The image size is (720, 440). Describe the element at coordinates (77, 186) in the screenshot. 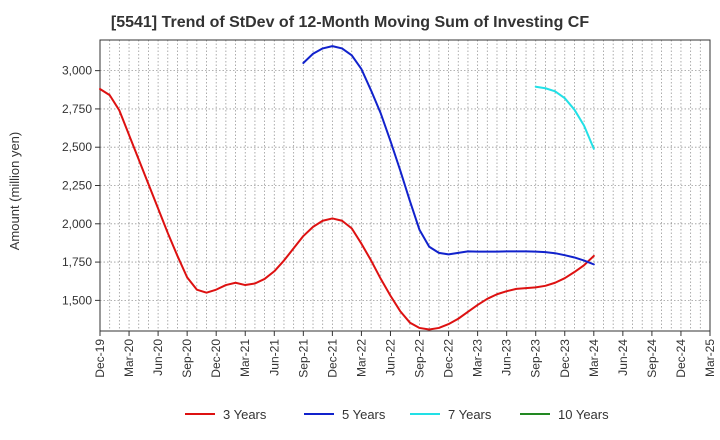

I see `y-tick-label: 2,250` at that location.